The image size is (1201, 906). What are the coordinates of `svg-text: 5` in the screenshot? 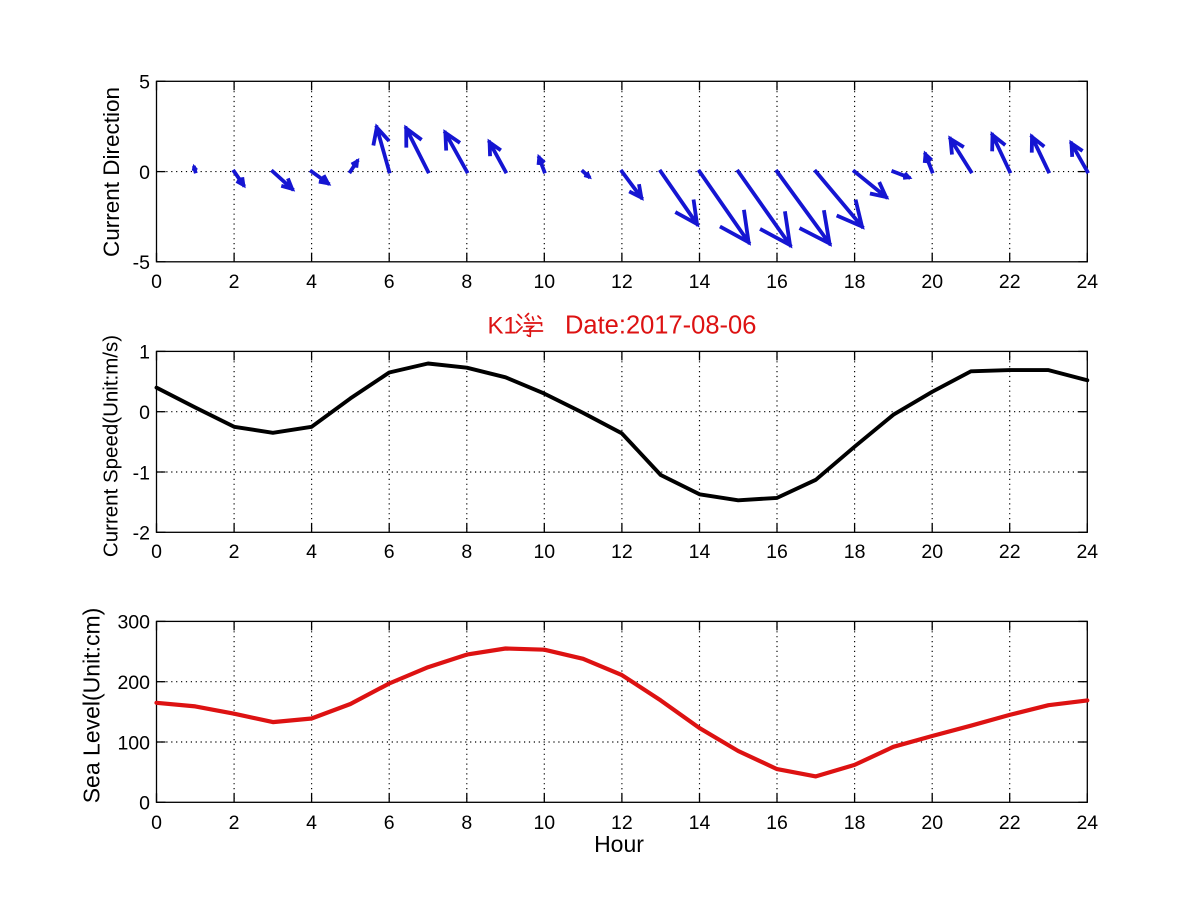 It's located at (144, 83).